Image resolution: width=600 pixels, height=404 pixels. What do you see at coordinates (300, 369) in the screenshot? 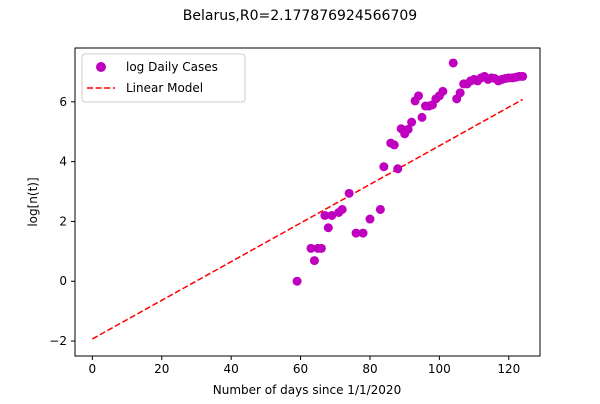
I see `x-tick-label: 60` at bounding box center [300, 369].